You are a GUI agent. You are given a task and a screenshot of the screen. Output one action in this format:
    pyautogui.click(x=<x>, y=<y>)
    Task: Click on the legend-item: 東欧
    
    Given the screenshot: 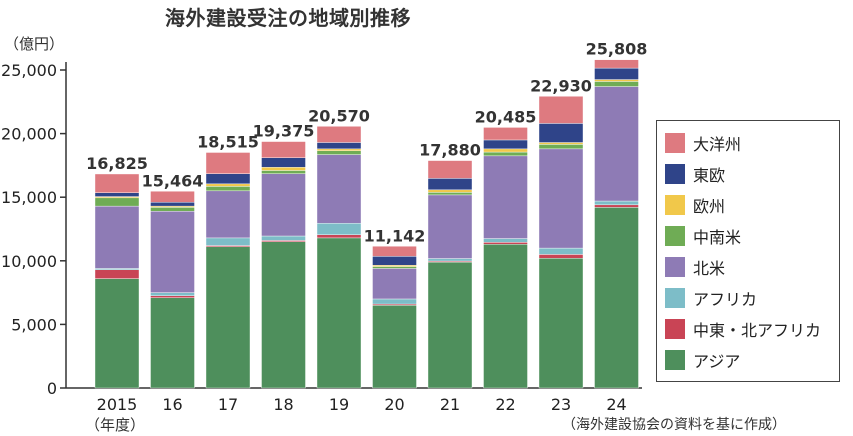 What is the action you would take?
    pyautogui.click(x=752, y=173)
    